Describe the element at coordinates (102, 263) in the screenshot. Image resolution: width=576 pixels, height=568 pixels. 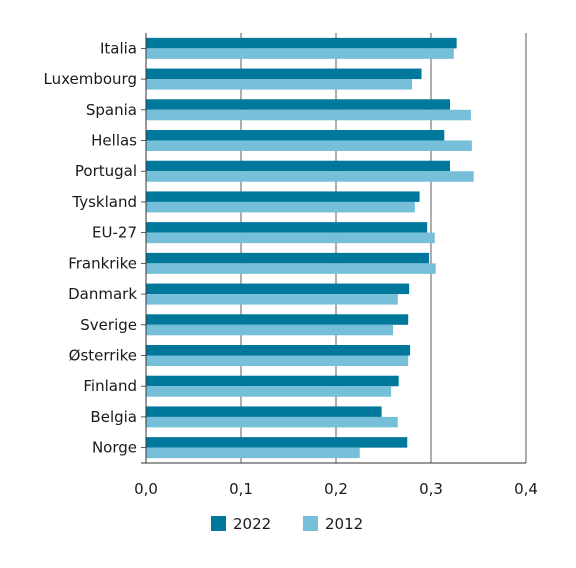
I see `category-label: Frankrike` at that location.